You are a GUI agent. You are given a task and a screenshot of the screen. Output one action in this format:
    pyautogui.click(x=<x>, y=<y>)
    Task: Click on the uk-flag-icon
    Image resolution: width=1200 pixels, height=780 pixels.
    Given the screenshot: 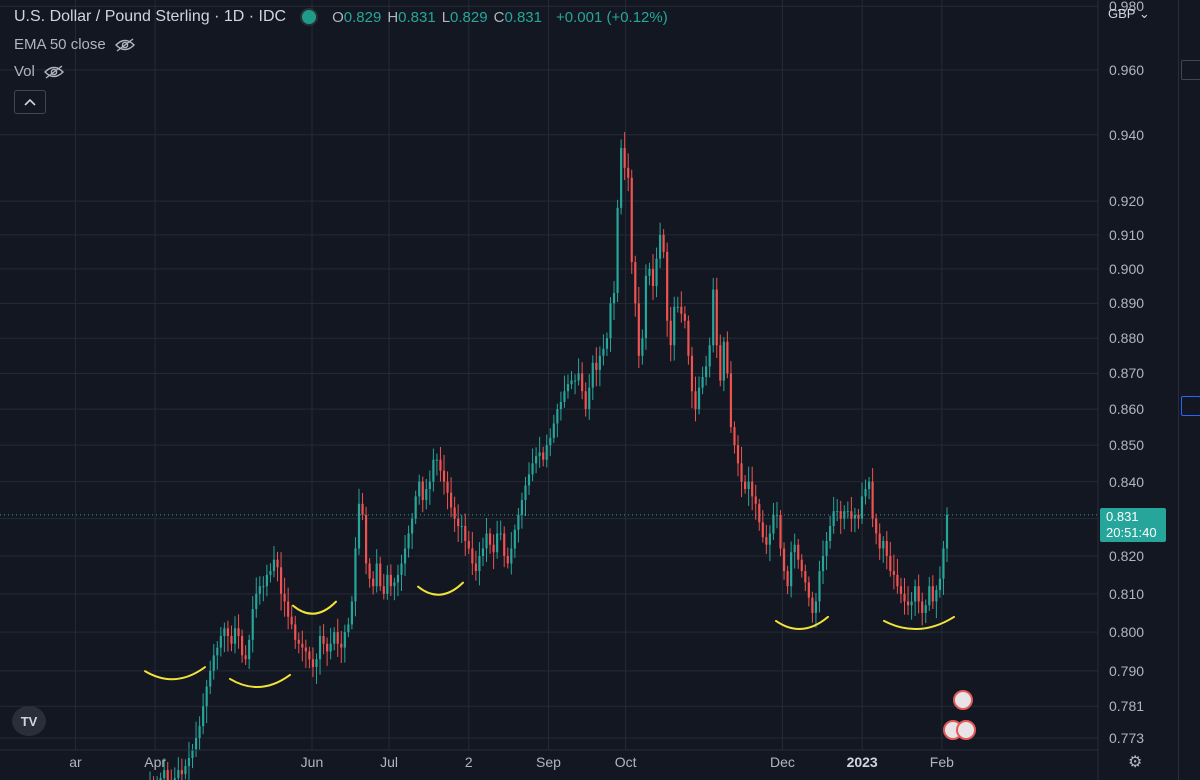 What is the action you would take?
    pyautogui.click(x=963, y=700)
    